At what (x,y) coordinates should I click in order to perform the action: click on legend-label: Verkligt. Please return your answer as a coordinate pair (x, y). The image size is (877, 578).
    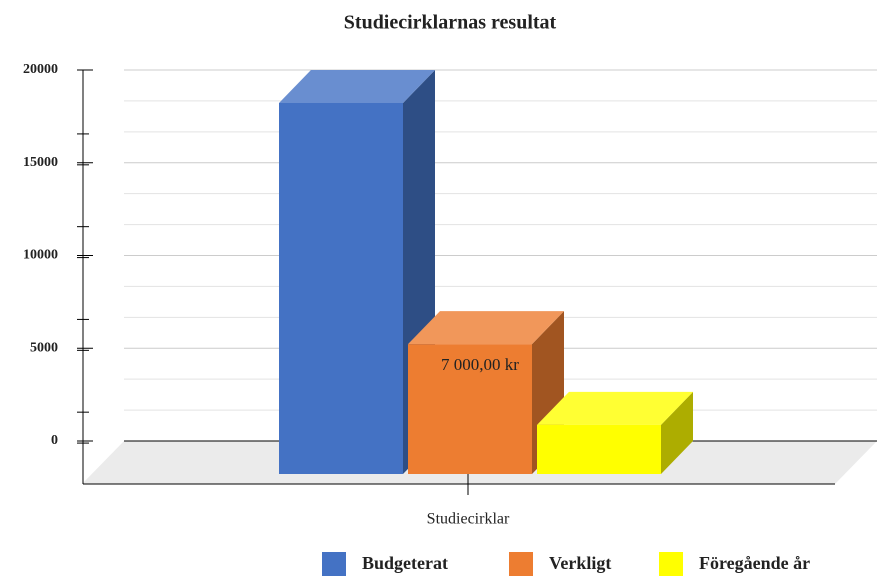
    Looking at the image, I should click on (580, 563).